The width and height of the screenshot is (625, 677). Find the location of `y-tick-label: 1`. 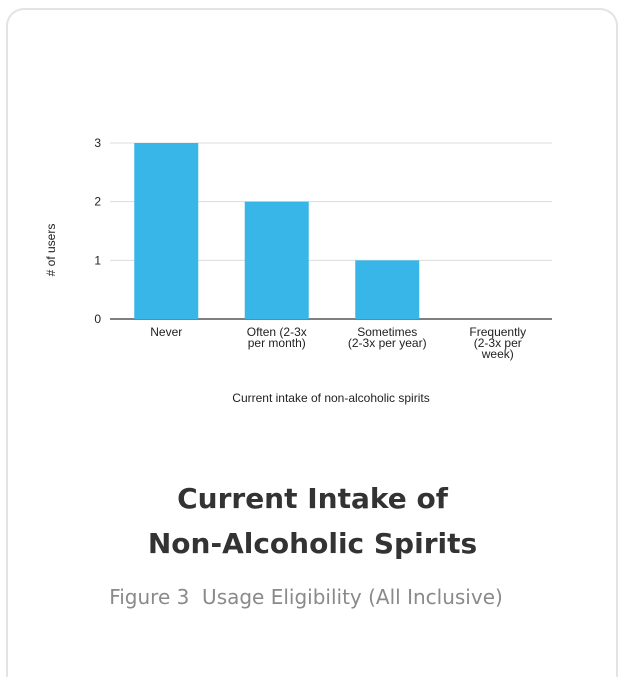

y-tick-label: 1 is located at coordinates (97, 260).